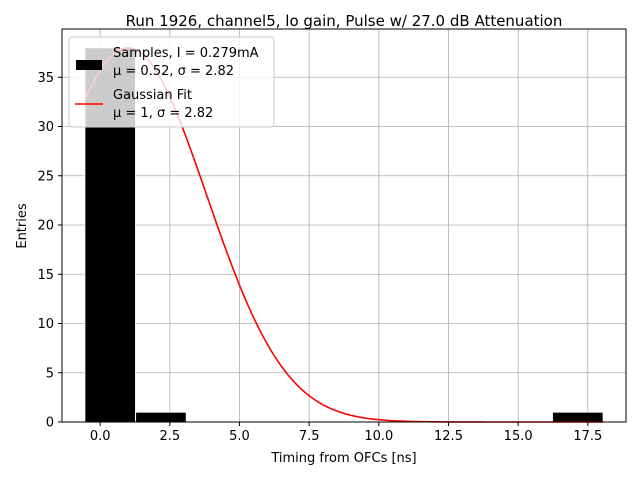 This screenshot has width=640, height=480. What do you see at coordinates (89, 65) in the screenshot?
I see `legend-histogram-swatch` at bounding box center [89, 65].